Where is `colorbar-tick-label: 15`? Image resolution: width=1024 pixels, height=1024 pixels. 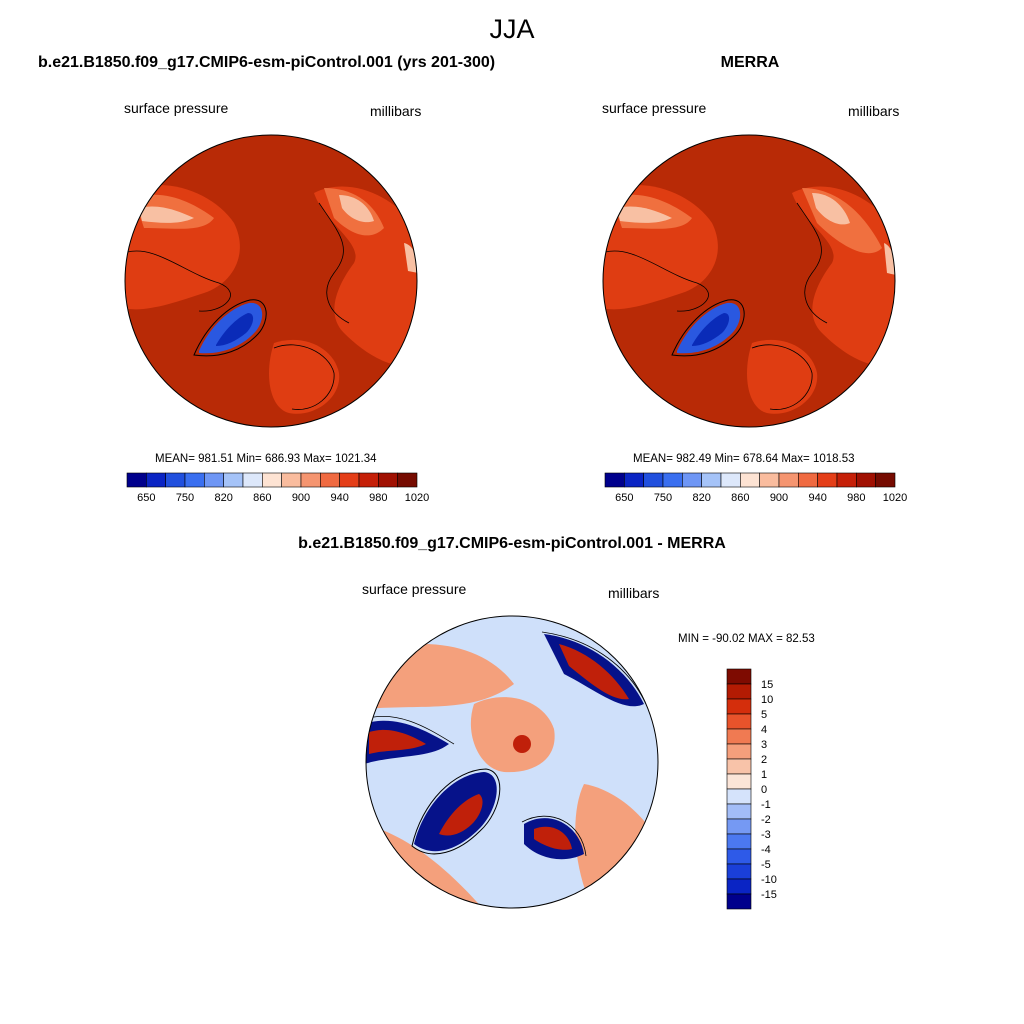 colorbar-tick-label: 15 is located at coordinates (767, 685).